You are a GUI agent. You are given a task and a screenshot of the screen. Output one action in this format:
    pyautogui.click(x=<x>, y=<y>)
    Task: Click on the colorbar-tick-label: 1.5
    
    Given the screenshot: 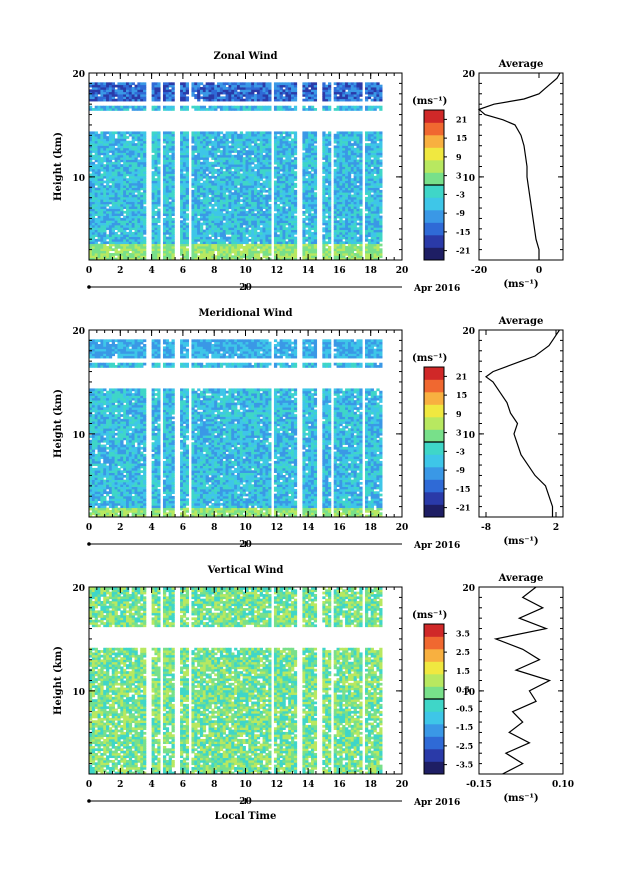 What is the action you would take?
    pyautogui.click(x=463, y=671)
    